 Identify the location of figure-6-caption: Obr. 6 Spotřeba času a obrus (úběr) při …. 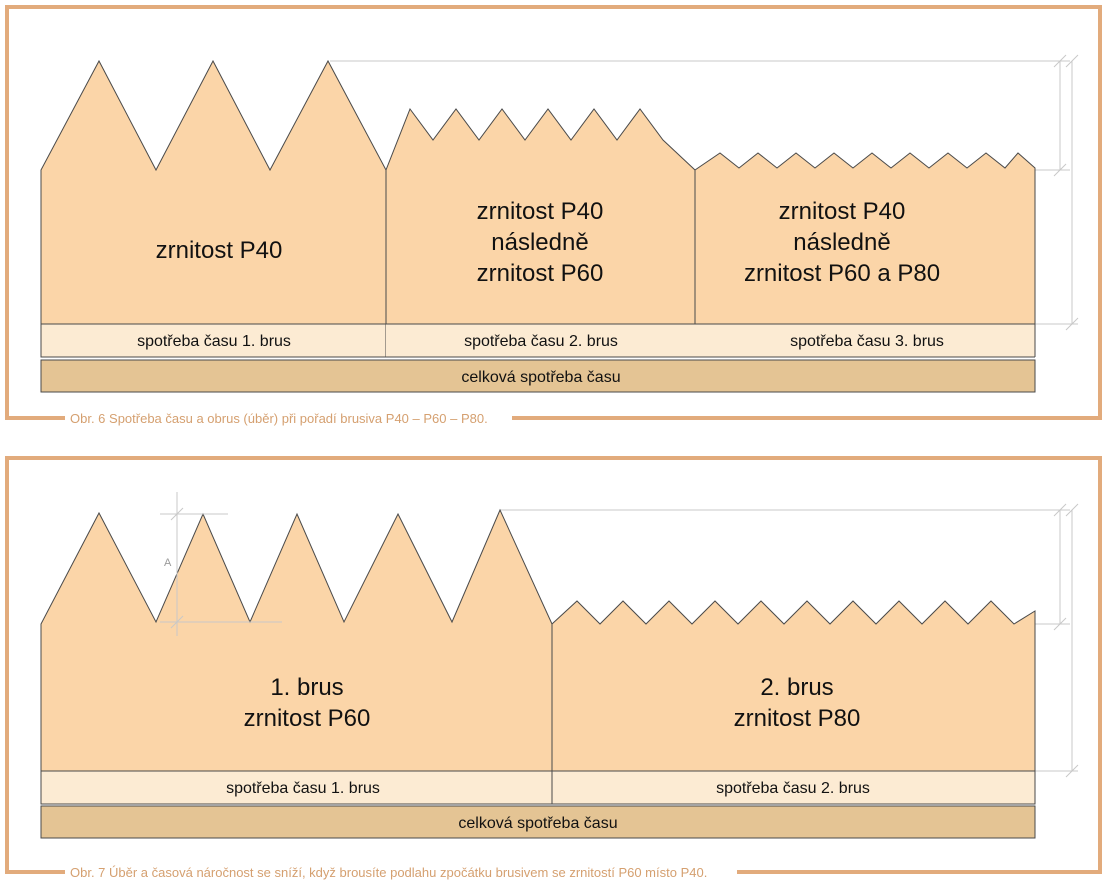
(279, 418).